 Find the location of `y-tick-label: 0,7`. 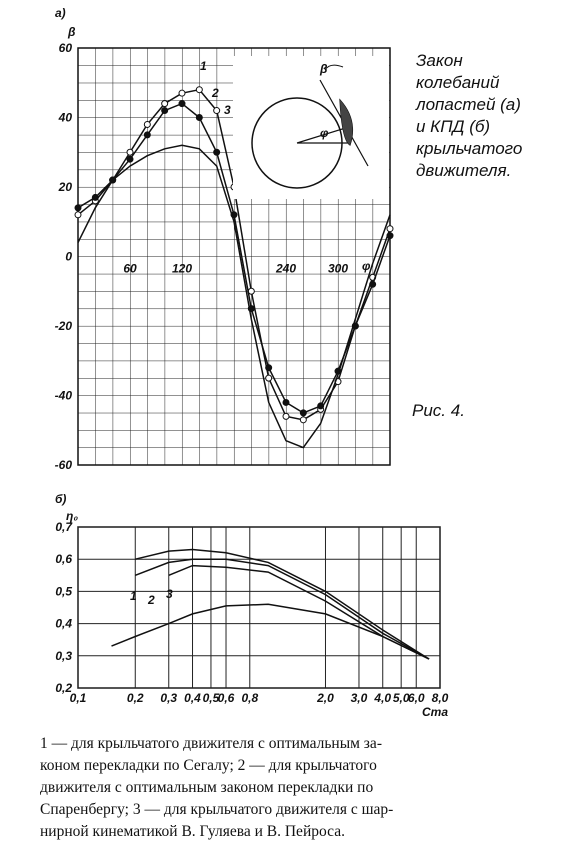

y-tick-label: 0,7 is located at coordinates (64, 527).